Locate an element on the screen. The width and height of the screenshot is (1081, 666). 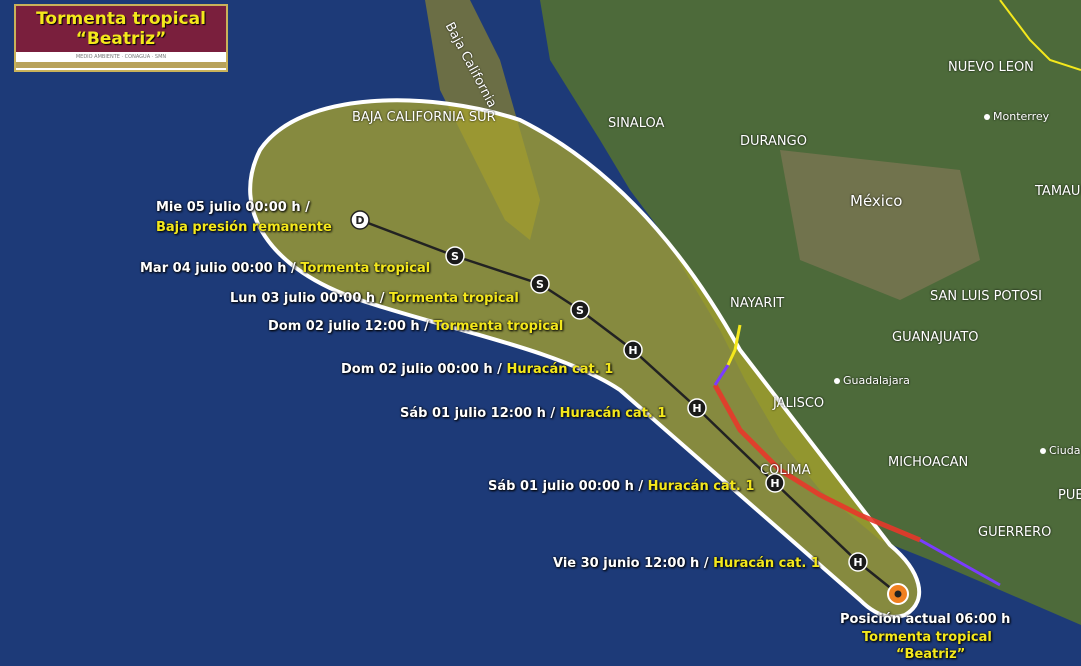
city-ciudad: Ciuda is located at coordinates (1060, 450).